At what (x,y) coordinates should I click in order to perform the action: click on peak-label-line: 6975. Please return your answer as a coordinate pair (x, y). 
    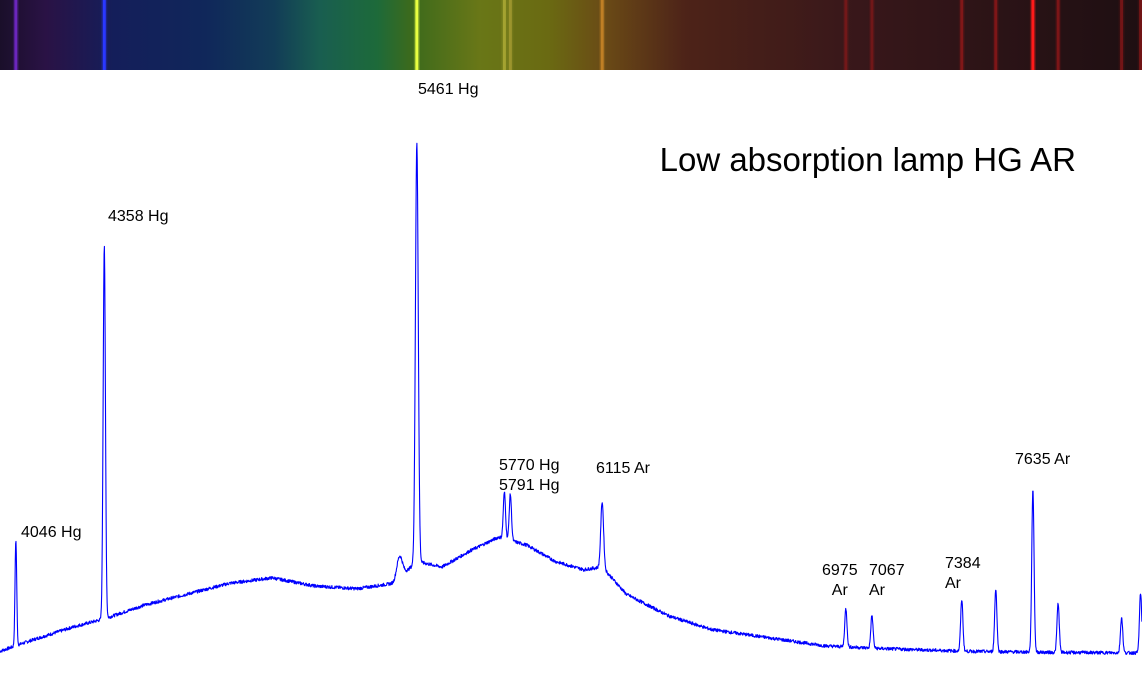
    Looking at the image, I should click on (840, 570).